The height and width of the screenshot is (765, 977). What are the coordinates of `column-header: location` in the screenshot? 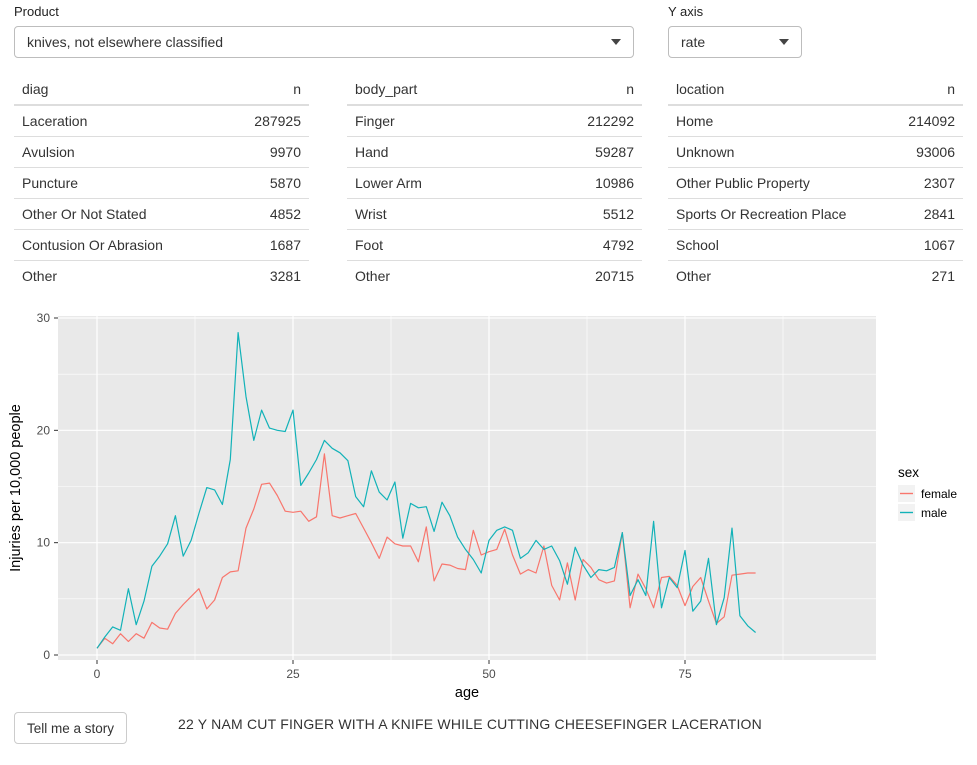 It's located at (778, 90).